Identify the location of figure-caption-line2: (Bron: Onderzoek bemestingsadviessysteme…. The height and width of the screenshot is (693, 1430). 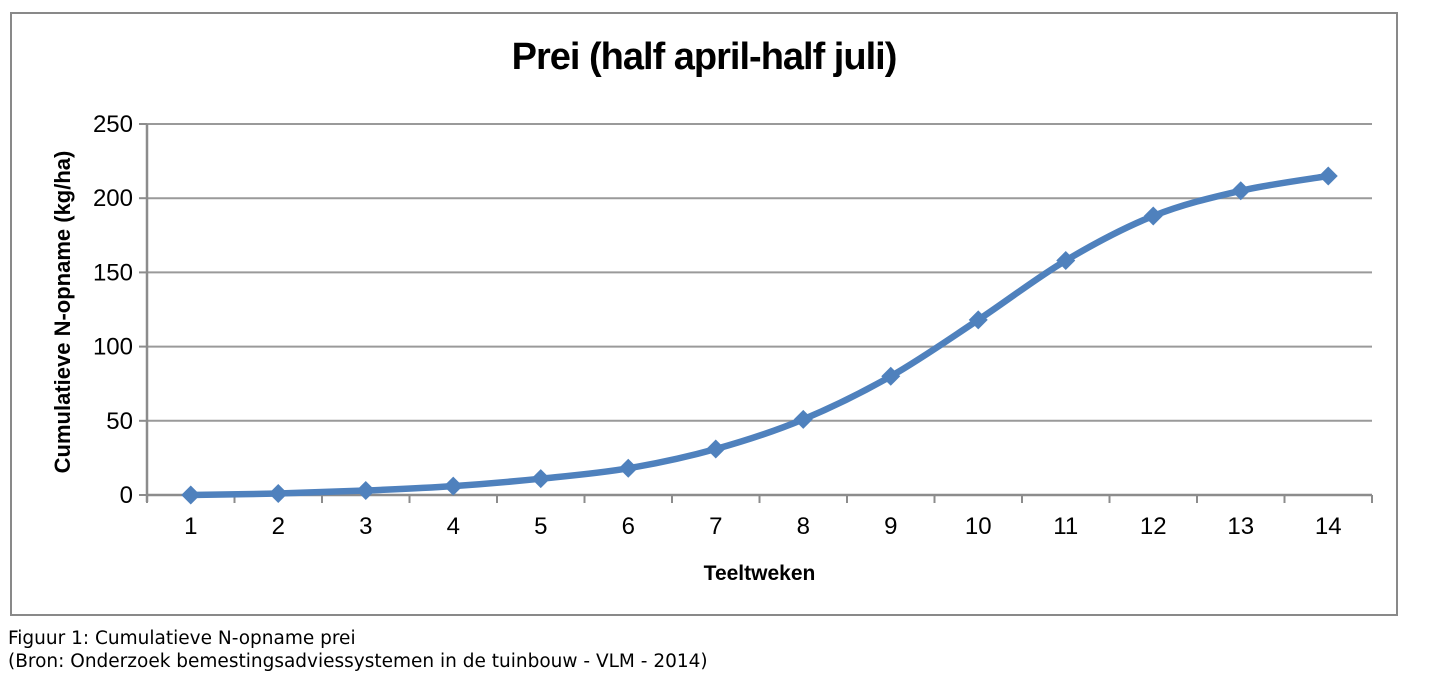
(358, 661).